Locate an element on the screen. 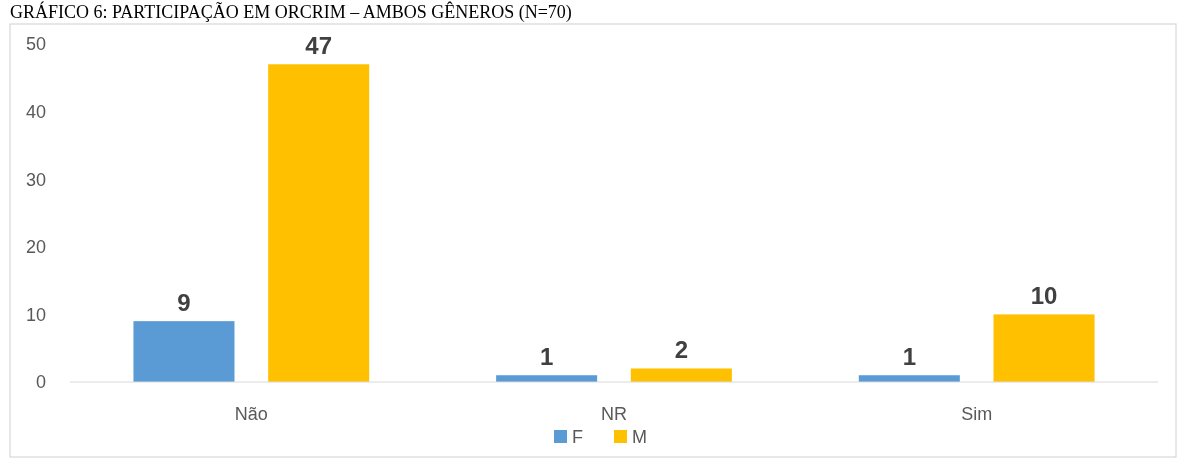 The width and height of the screenshot is (1182, 459). data-label: 2 is located at coordinates (681, 350).